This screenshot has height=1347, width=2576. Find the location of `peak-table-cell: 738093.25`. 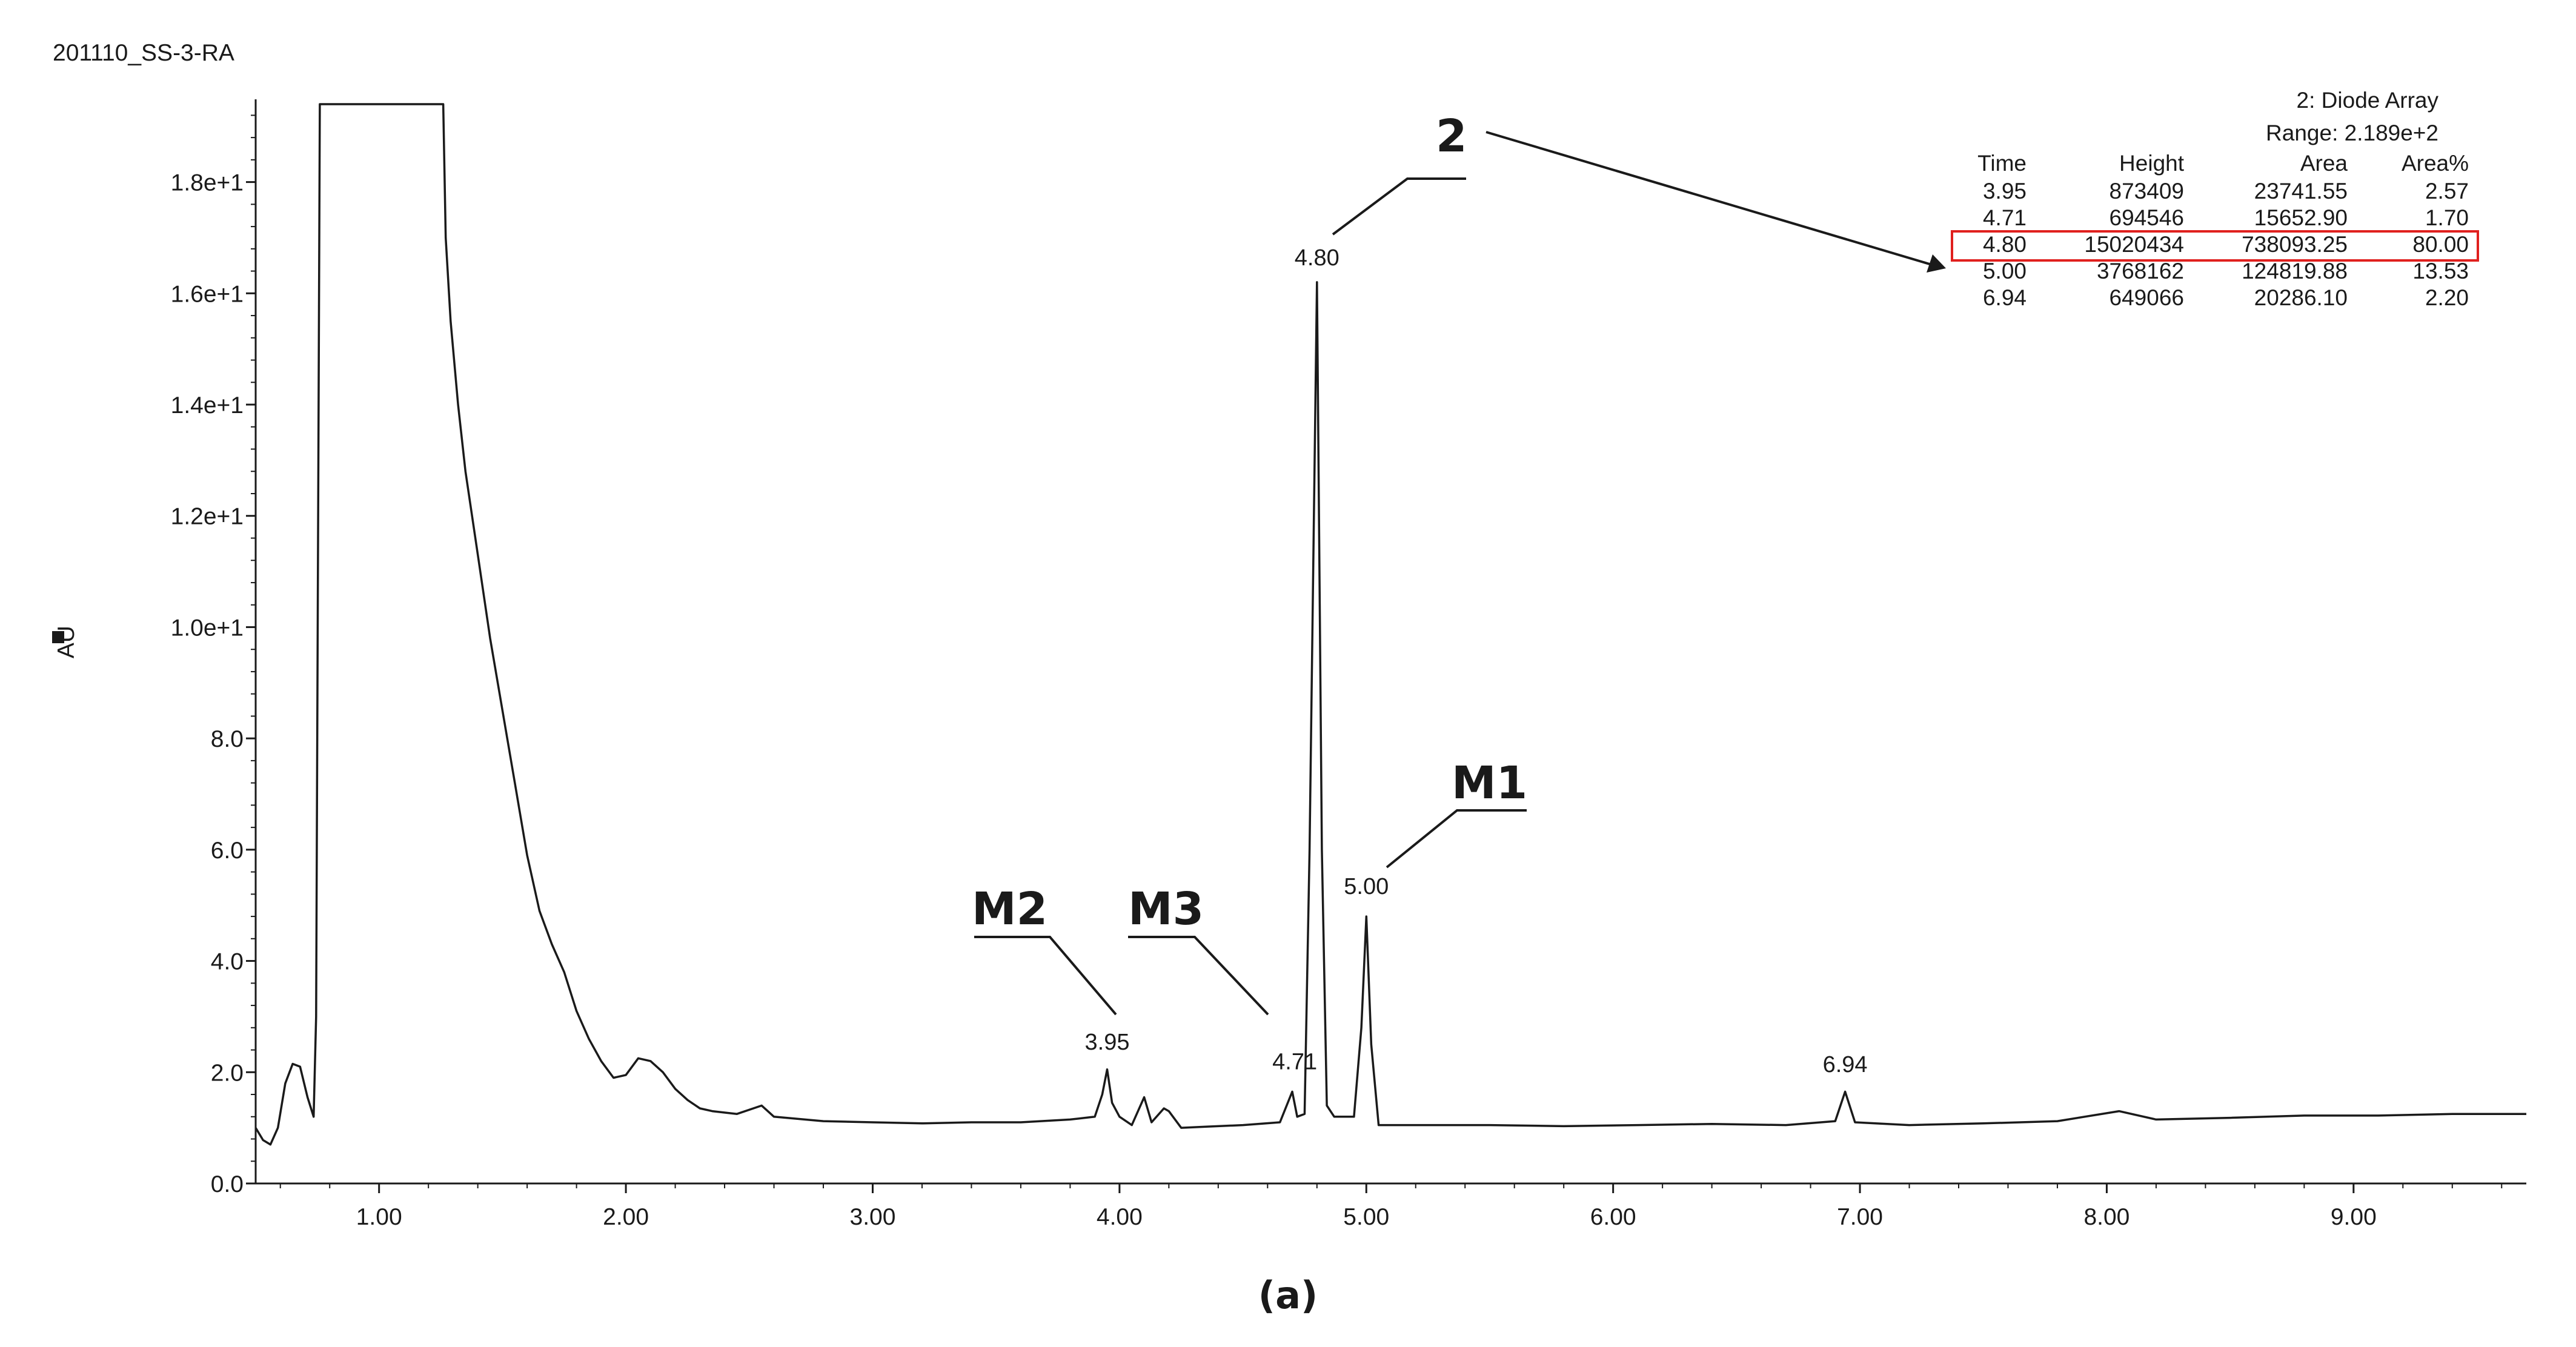

peak-table-cell: 738093.25 is located at coordinates (2295, 244).